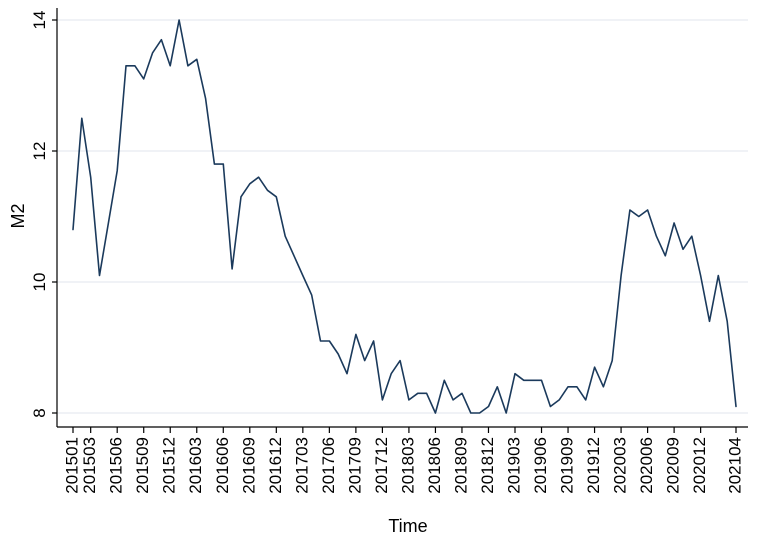 The height and width of the screenshot is (544, 765). Describe the element at coordinates (116, 465) in the screenshot. I see `x-tick-label: 201506` at that location.